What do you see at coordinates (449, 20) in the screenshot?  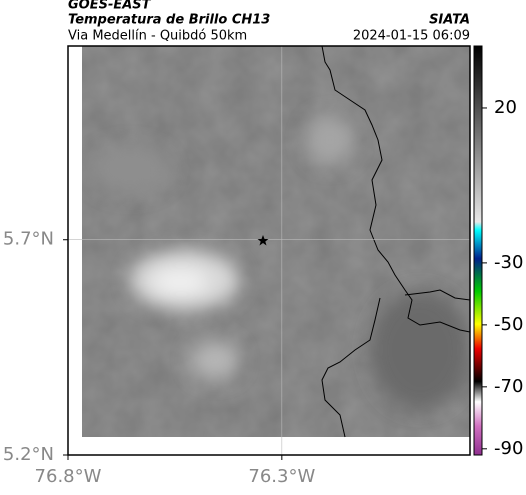 I see `source: SIATA` at bounding box center [449, 20].